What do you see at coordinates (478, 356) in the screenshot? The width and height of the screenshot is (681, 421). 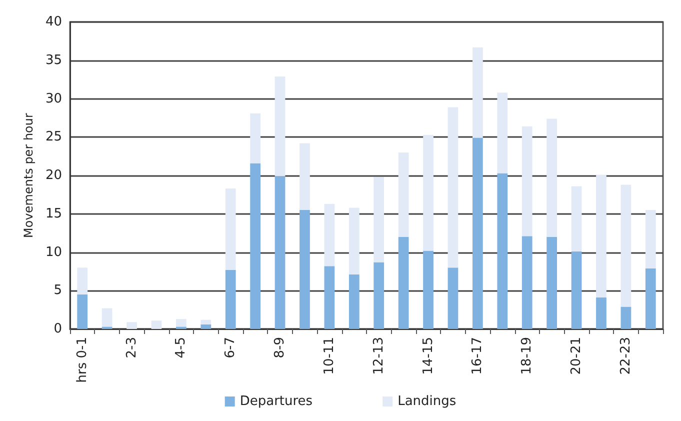 I see `x-tick-label: 16-17` at bounding box center [478, 356].